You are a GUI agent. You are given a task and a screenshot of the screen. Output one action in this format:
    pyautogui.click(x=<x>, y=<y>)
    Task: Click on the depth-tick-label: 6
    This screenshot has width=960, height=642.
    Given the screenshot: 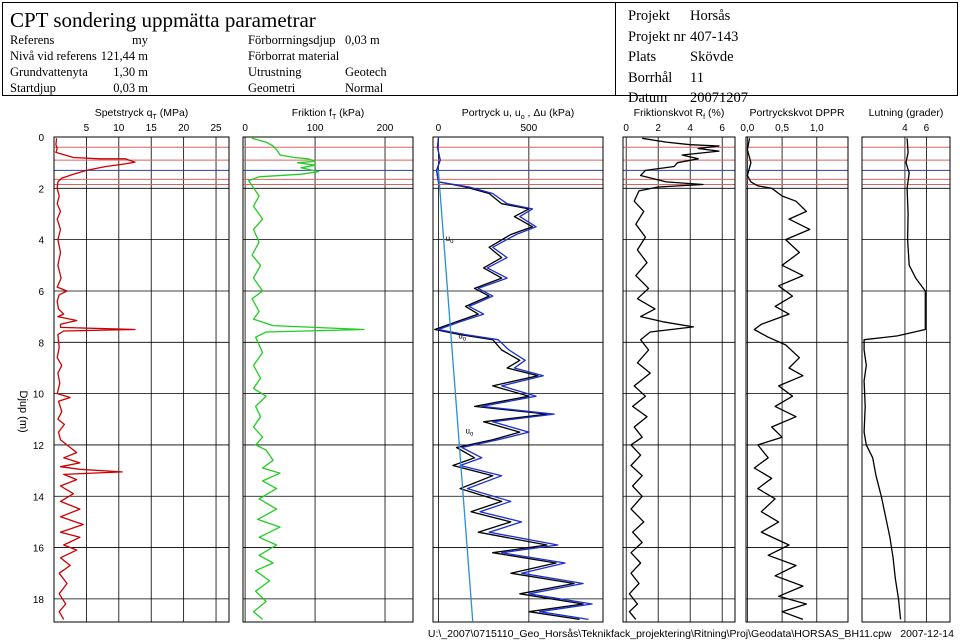 What is the action you would take?
    pyautogui.click(x=41, y=292)
    